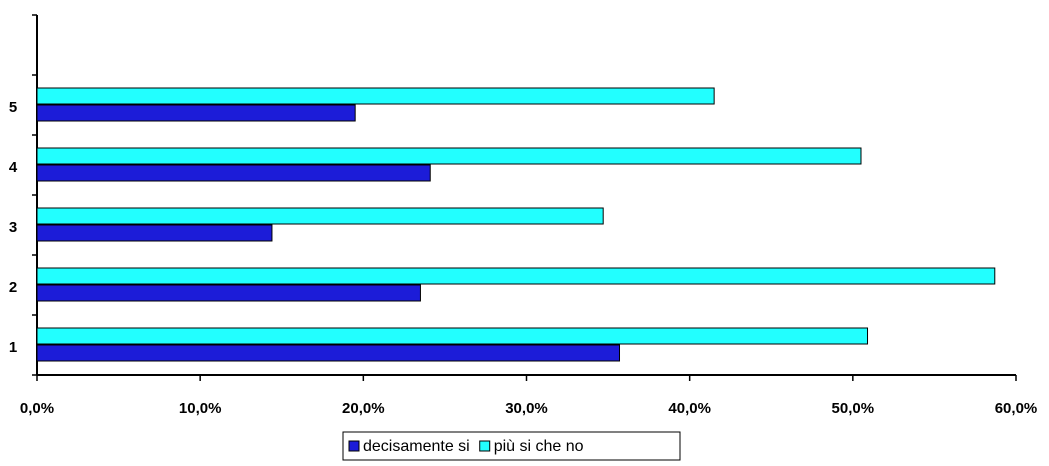 The image size is (1049, 466). What do you see at coordinates (13, 167) in the screenshot?
I see `y-tick-label: 4` at bounding box center [13, 167].